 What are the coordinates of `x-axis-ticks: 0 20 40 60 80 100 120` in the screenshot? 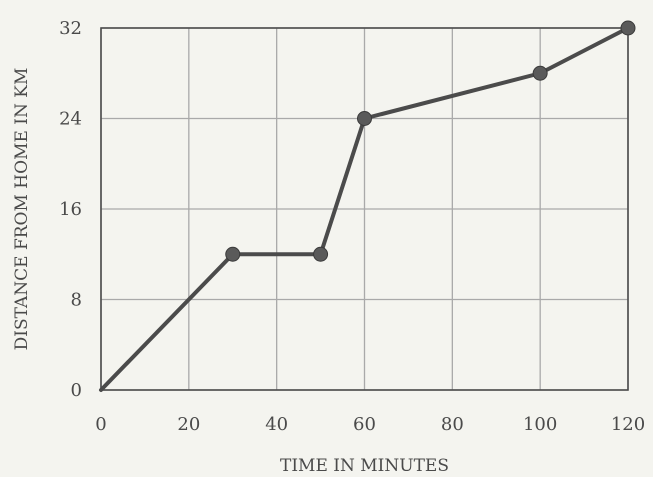 It's located at (370, 424).